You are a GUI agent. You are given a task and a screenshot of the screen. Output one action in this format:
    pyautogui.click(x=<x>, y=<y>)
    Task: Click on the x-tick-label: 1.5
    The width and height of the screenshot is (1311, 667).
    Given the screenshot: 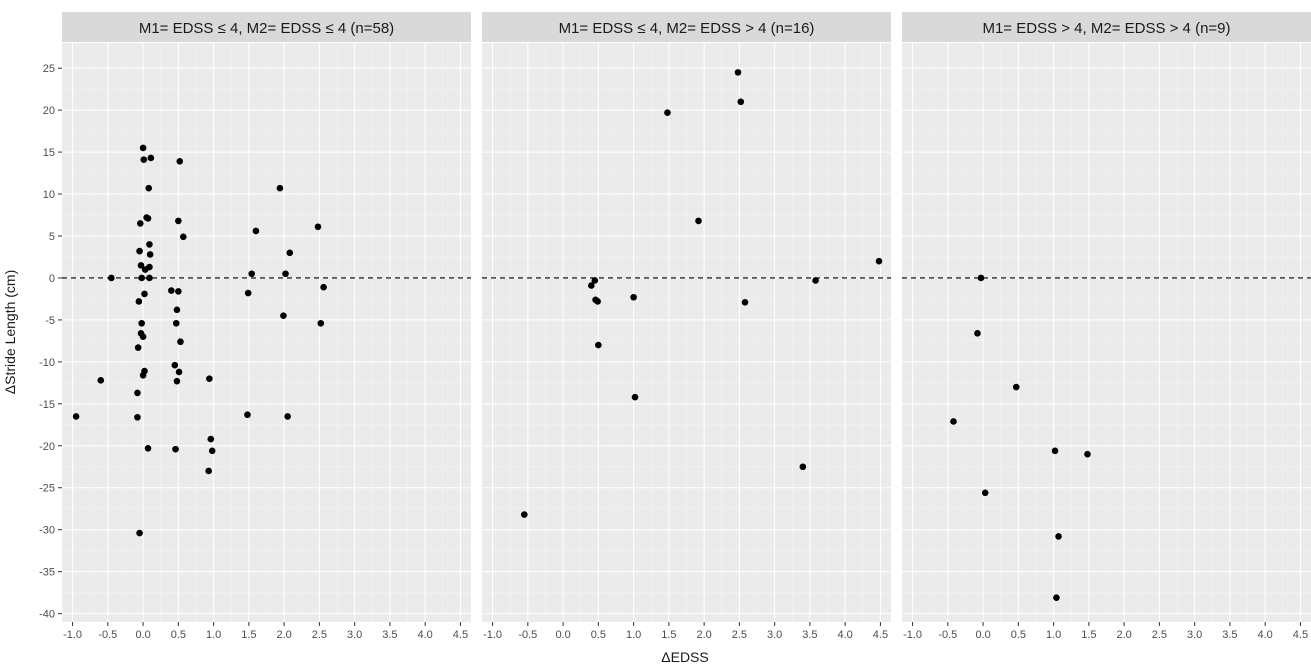 What is the action you would take?
    pyautogui.click(x=1088, y=635)
    